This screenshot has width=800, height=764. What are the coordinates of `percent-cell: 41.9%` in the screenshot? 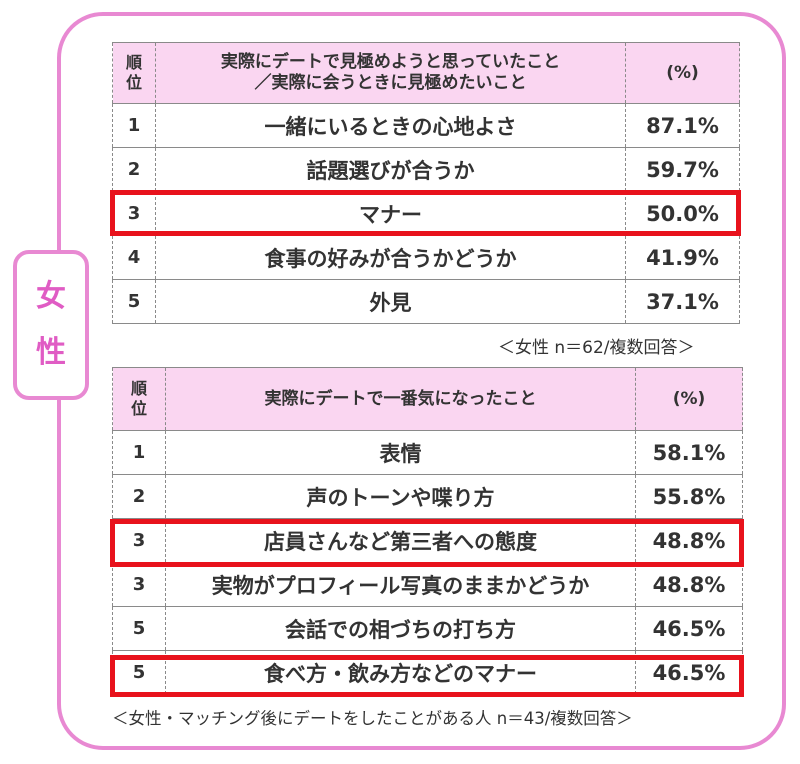 It's located at (682, 257).